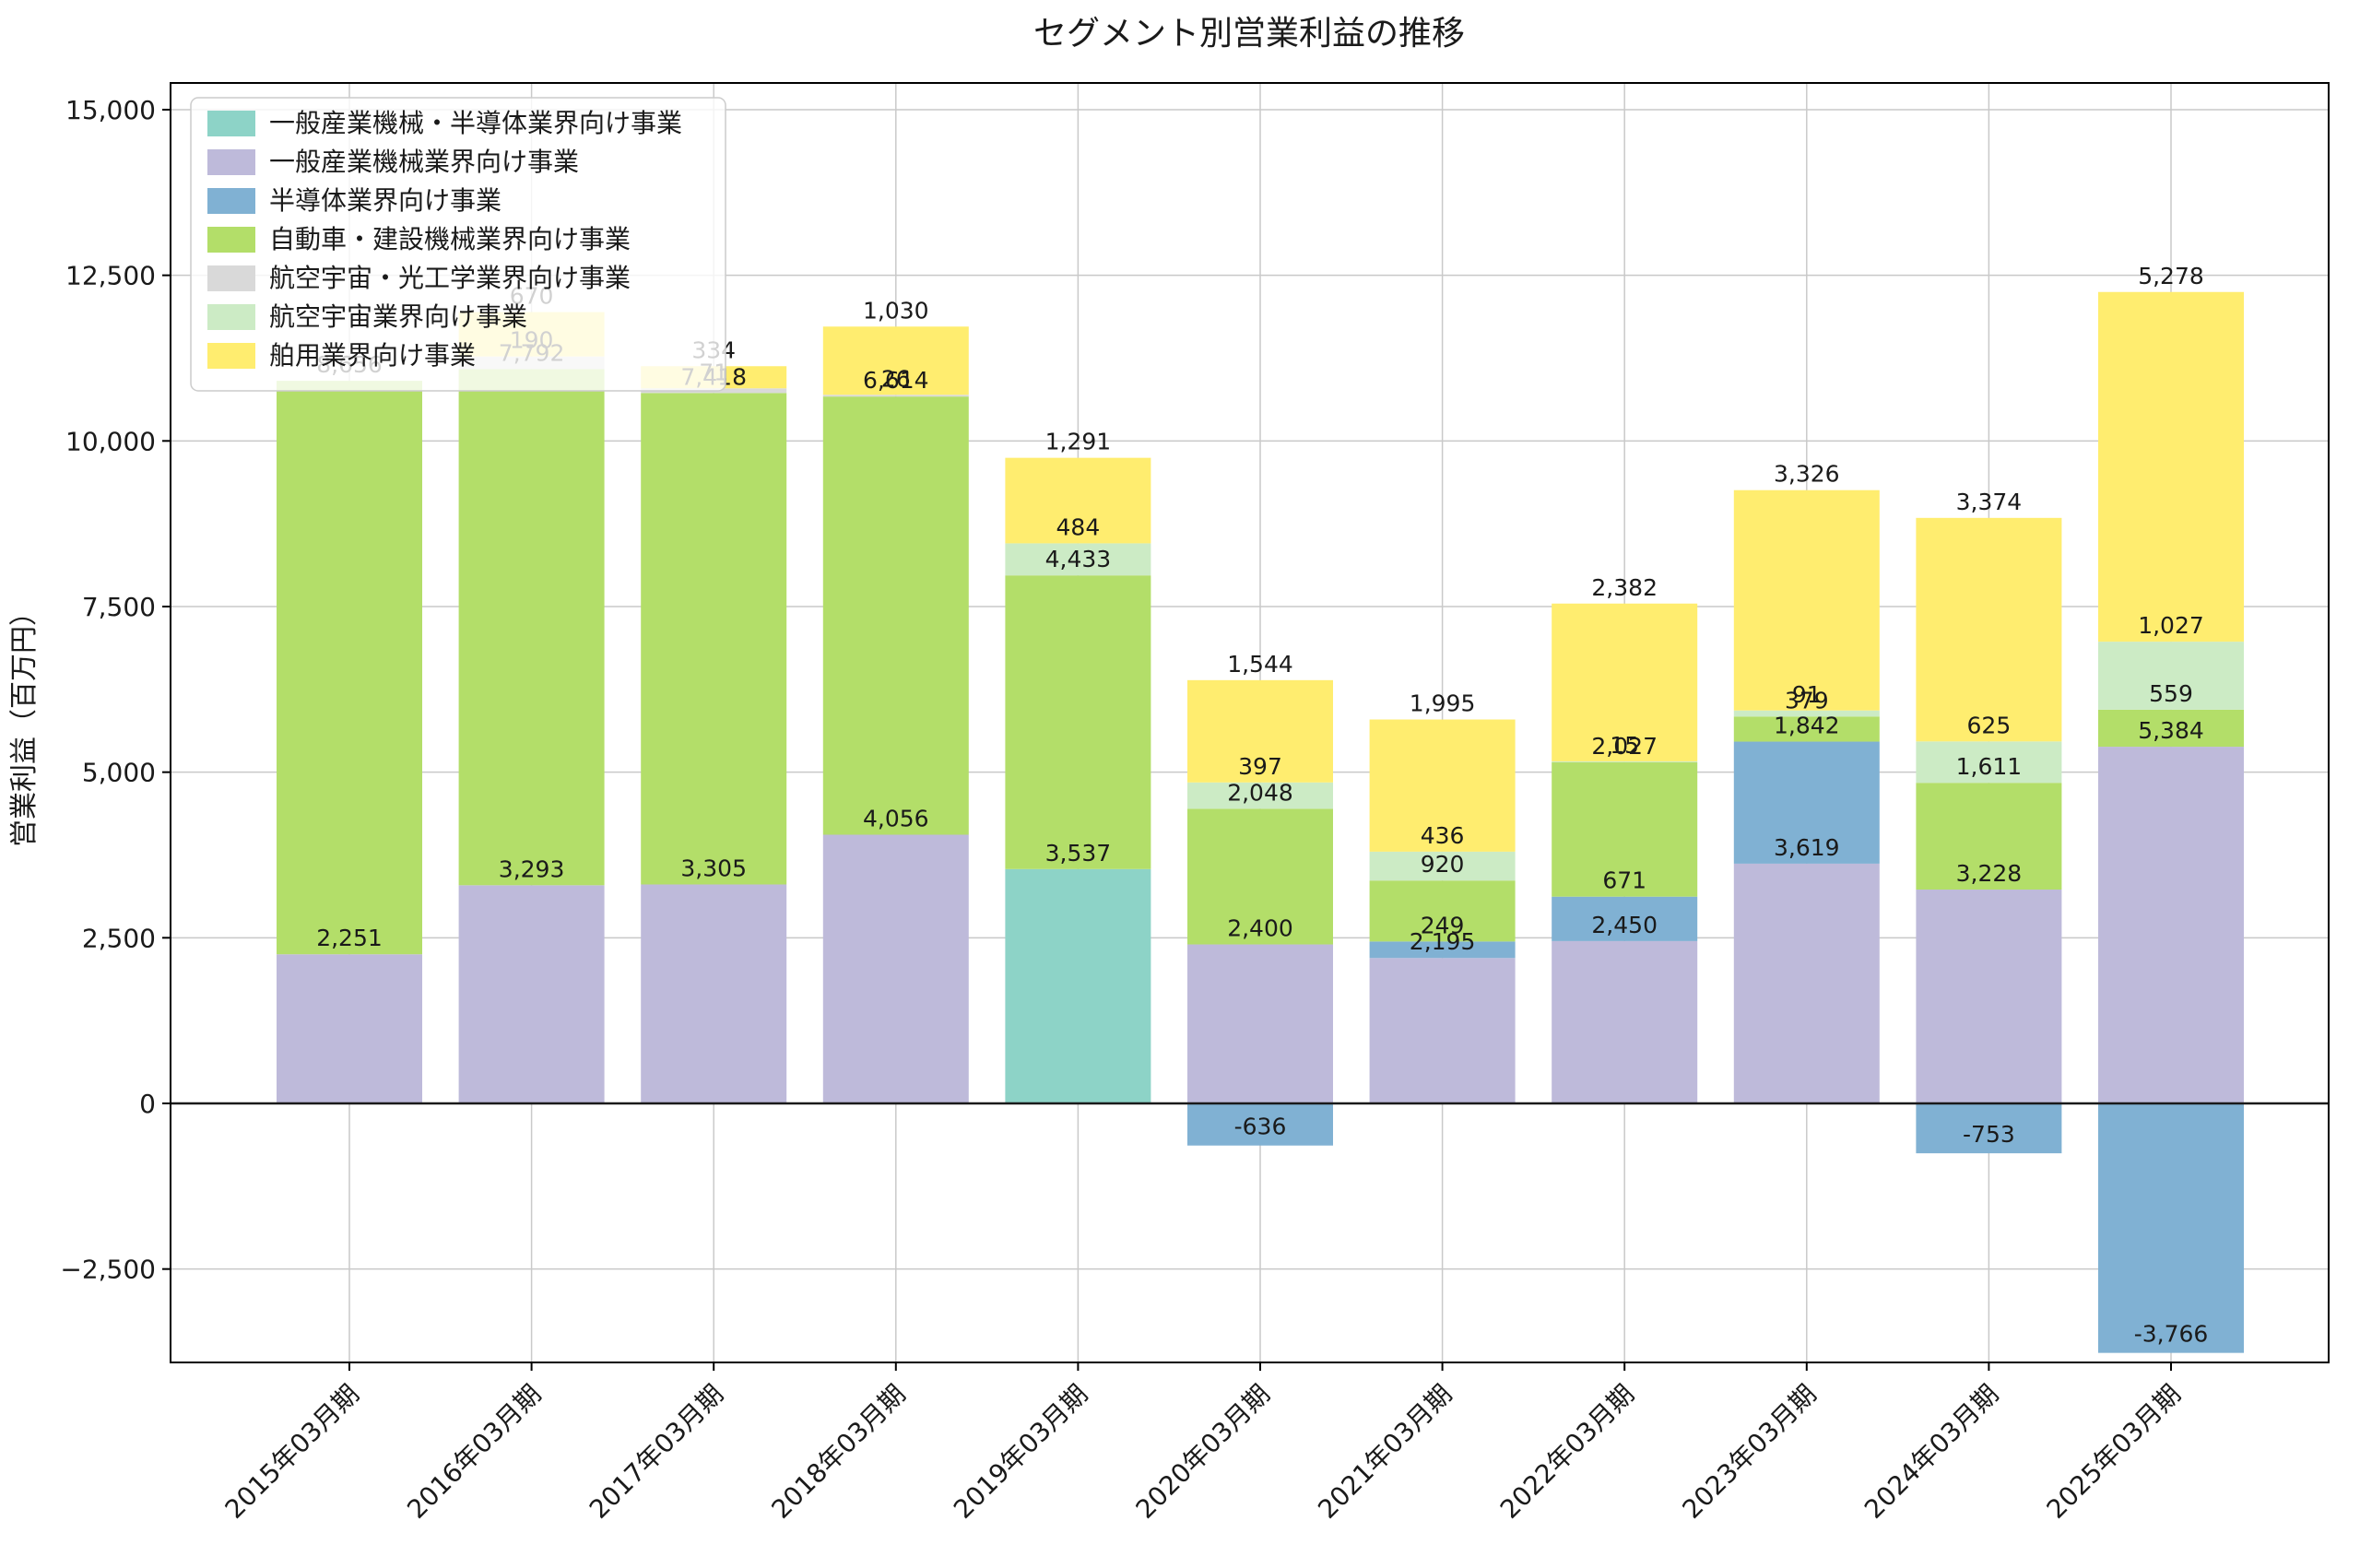 The height and width of the screenshot is (1568, 2360). What do you see at coordinates (1567, 1452) in the screenshot?
I see `x-tick-label: 2022年03月期` at bounding box center [1567, 1452].